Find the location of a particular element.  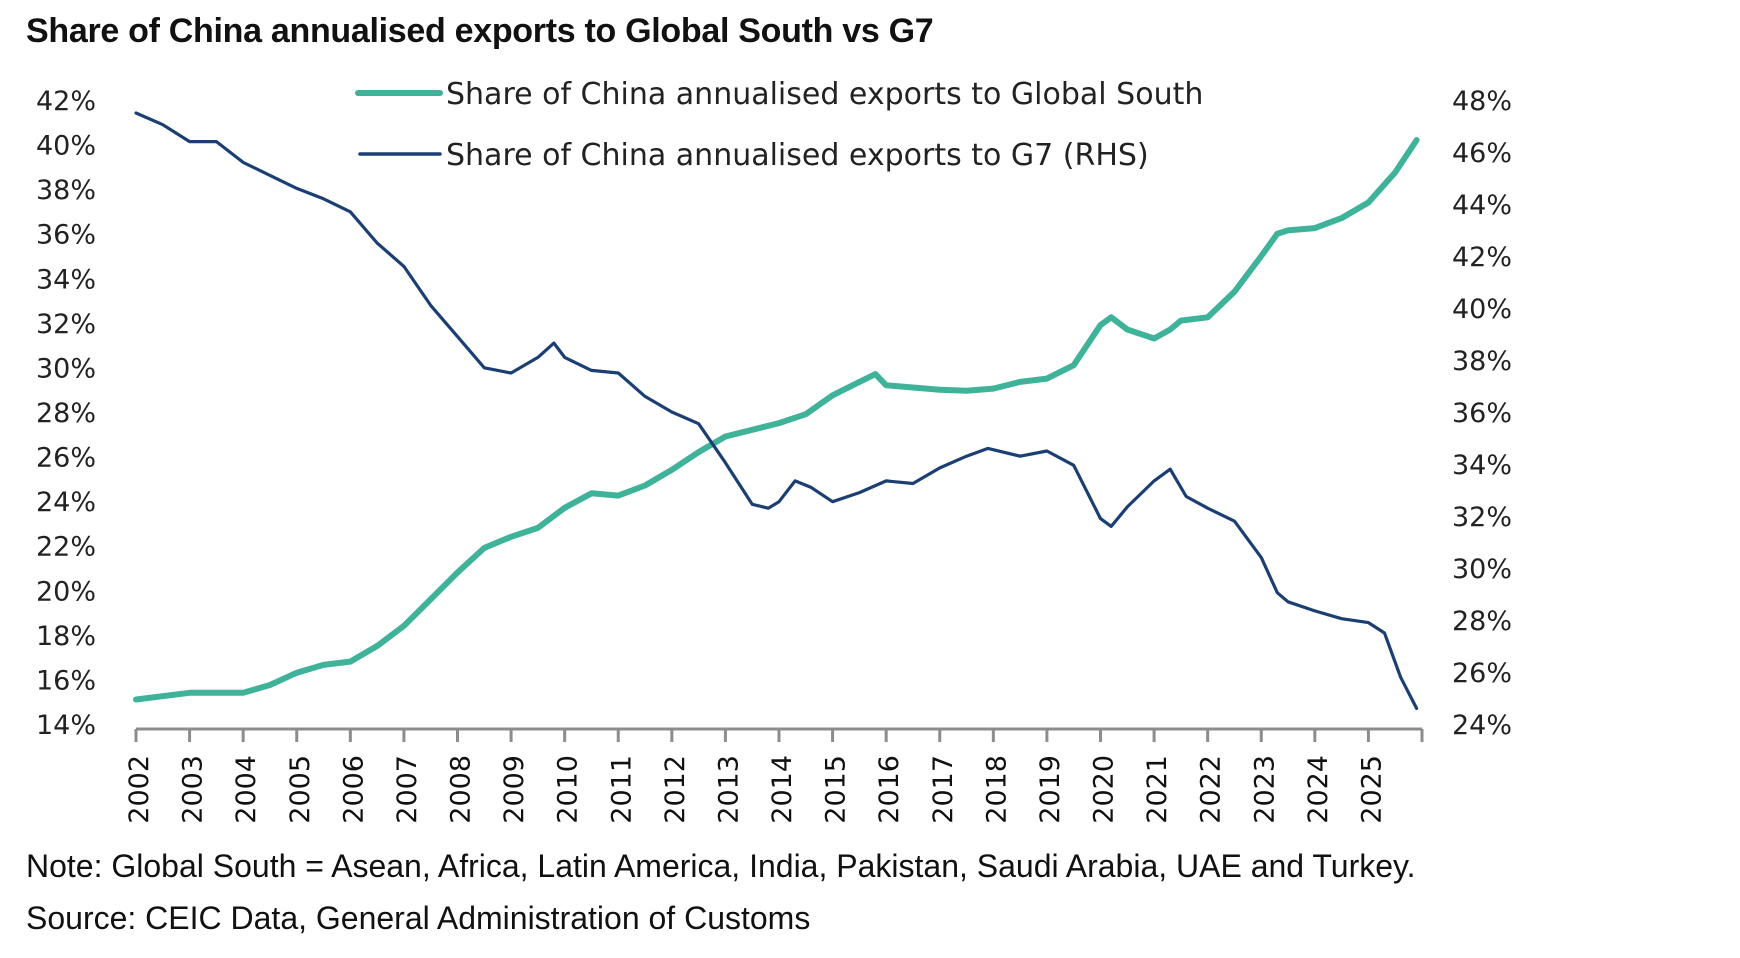

right-tick-label: 40% is located at coordinates (1482, 309).